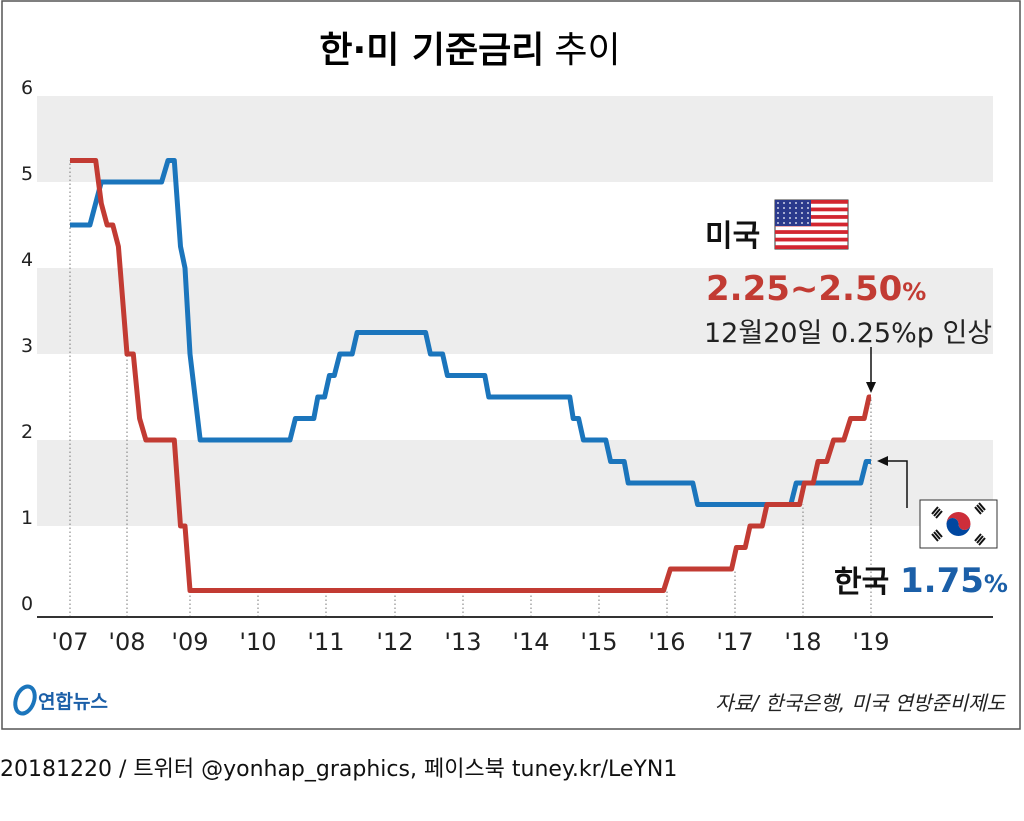 The height and width of the screenshot is (821, 1024). I want to click on x-tick-label: '18, so click(802, 642).